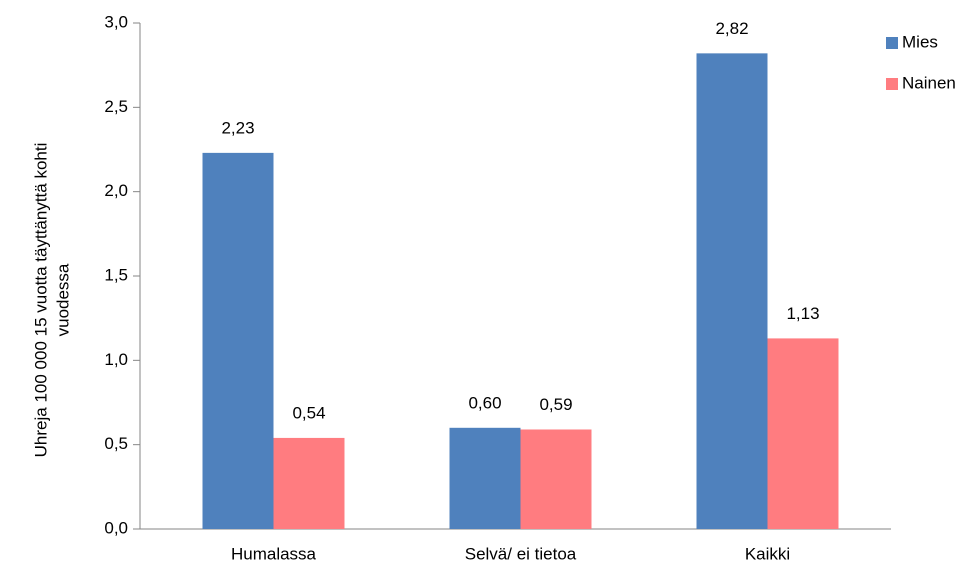 The width and height of the screenshot is (975, 568). Describe the element at coordinates (116, 21) in the screenshot. I see `y-tick-label: 3,0` at that location.